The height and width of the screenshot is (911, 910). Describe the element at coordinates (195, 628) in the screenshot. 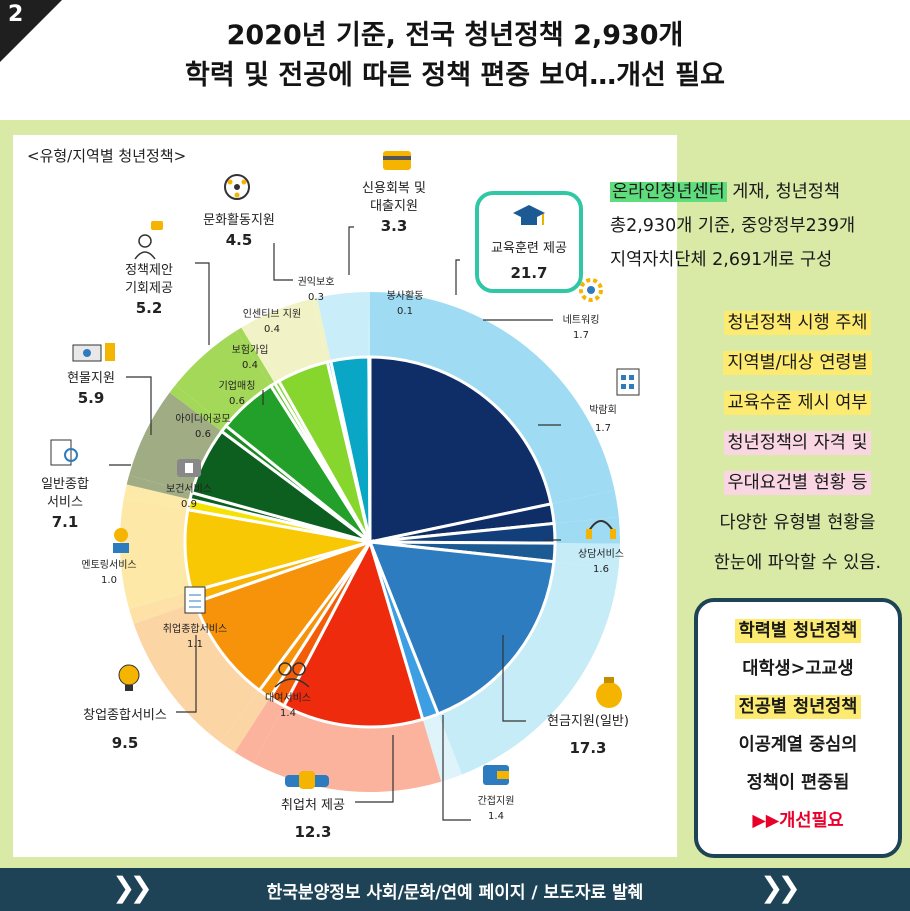

I see `label-jobsvc-name: 취업종합서비스` at that location.